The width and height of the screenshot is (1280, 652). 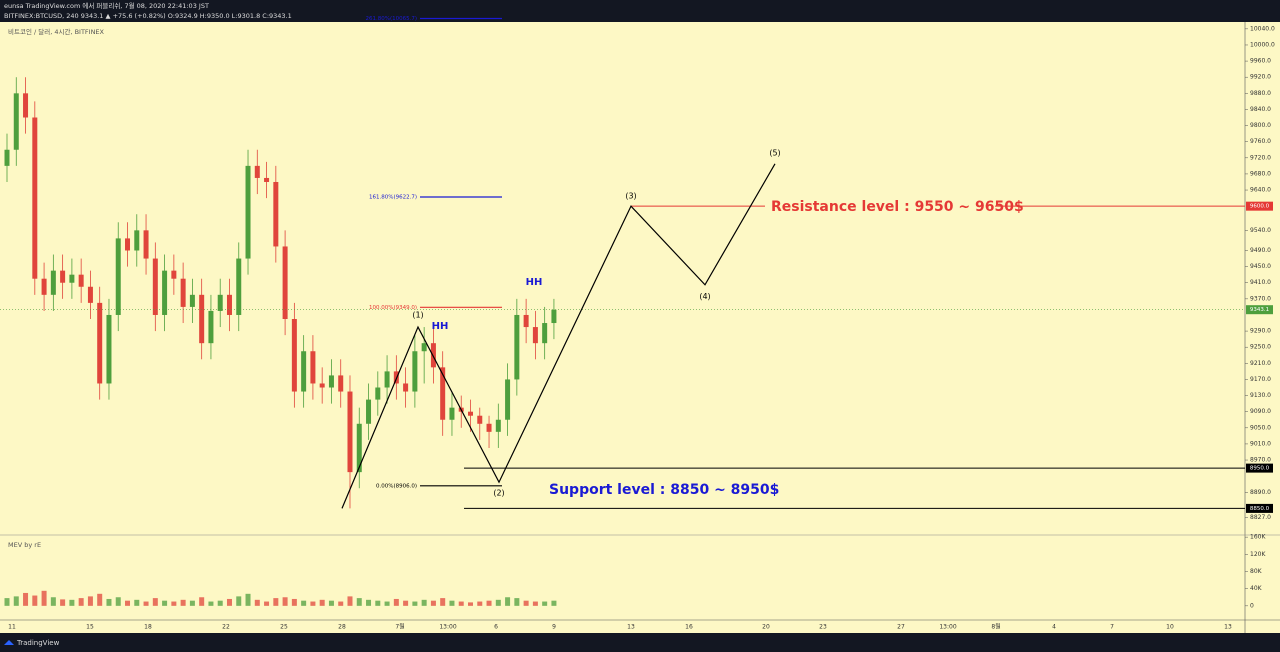 I want to click on support-label: Support level : 8850 ~ 8950$, so click(x=664, y=490).